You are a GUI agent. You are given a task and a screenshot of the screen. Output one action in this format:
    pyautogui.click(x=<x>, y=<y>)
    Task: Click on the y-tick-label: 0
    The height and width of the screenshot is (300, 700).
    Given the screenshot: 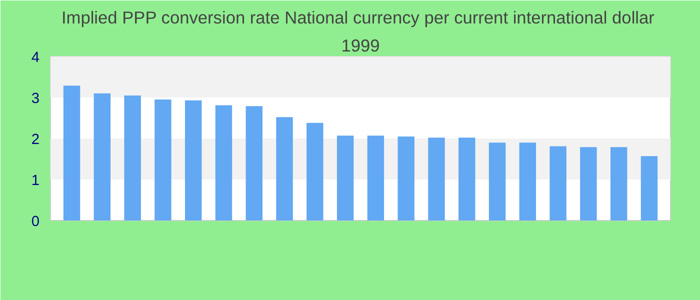 What is the action you would take?
    pyautogui.click(x=35, y=222)
    